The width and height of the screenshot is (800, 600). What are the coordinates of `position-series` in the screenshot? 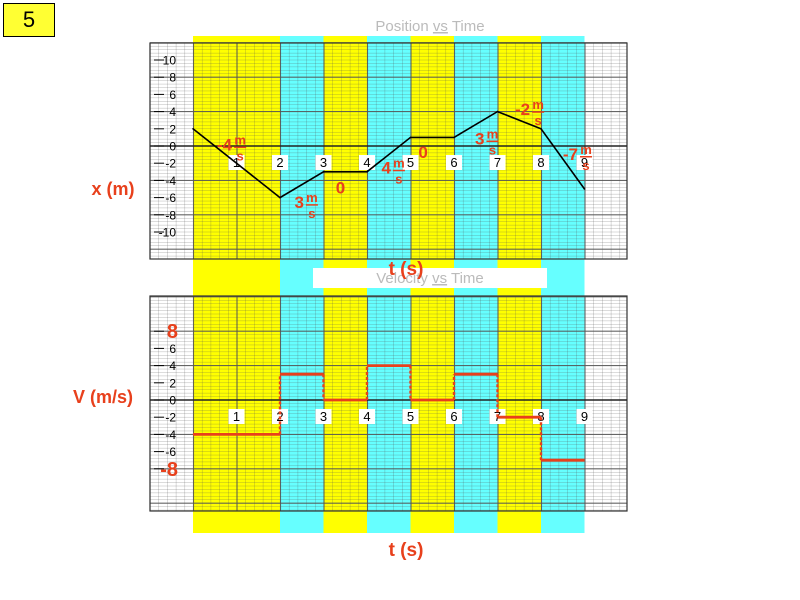 It's located at (389, 154).